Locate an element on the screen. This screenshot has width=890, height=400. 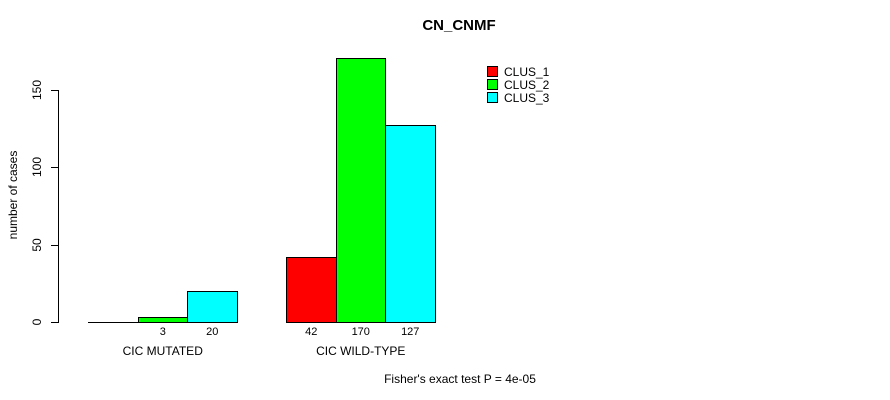
legend-item-clus-2: CLUS_2 is located at coordinates (518, 84).